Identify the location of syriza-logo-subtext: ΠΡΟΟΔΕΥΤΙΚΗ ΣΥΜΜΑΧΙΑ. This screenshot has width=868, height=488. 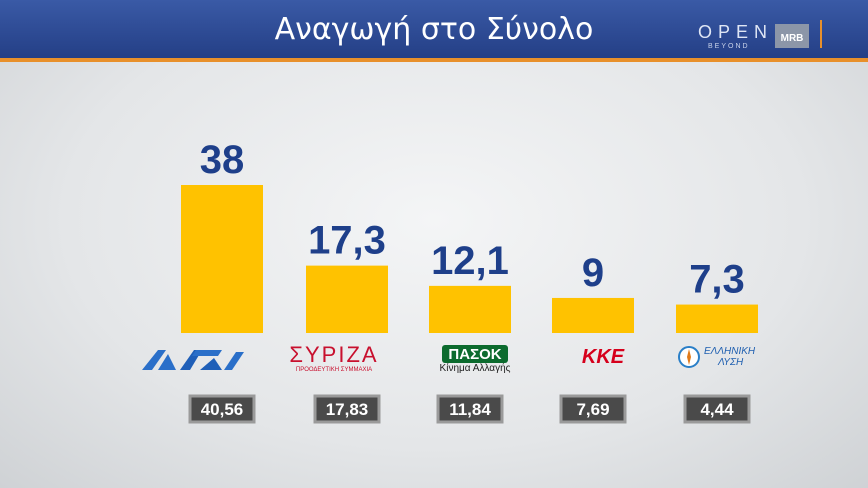
(334, 370).